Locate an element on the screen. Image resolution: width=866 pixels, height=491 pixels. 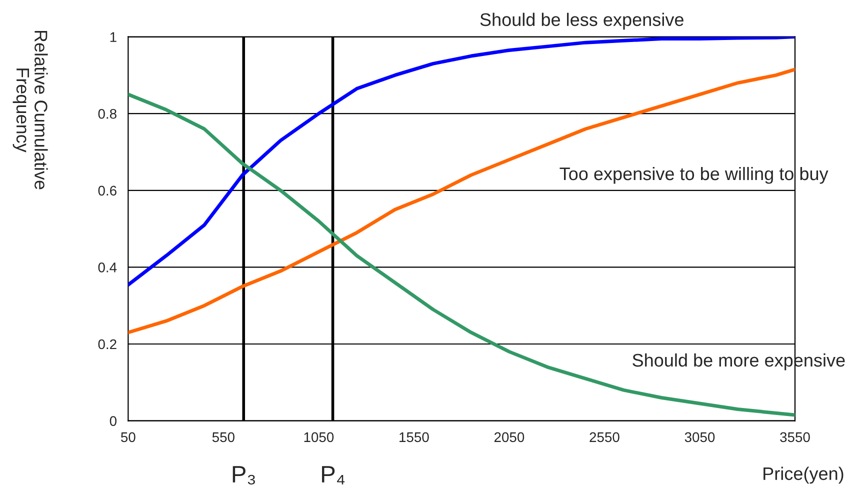
y-tick-label: 0.2 is located at coordinates (107, 344).